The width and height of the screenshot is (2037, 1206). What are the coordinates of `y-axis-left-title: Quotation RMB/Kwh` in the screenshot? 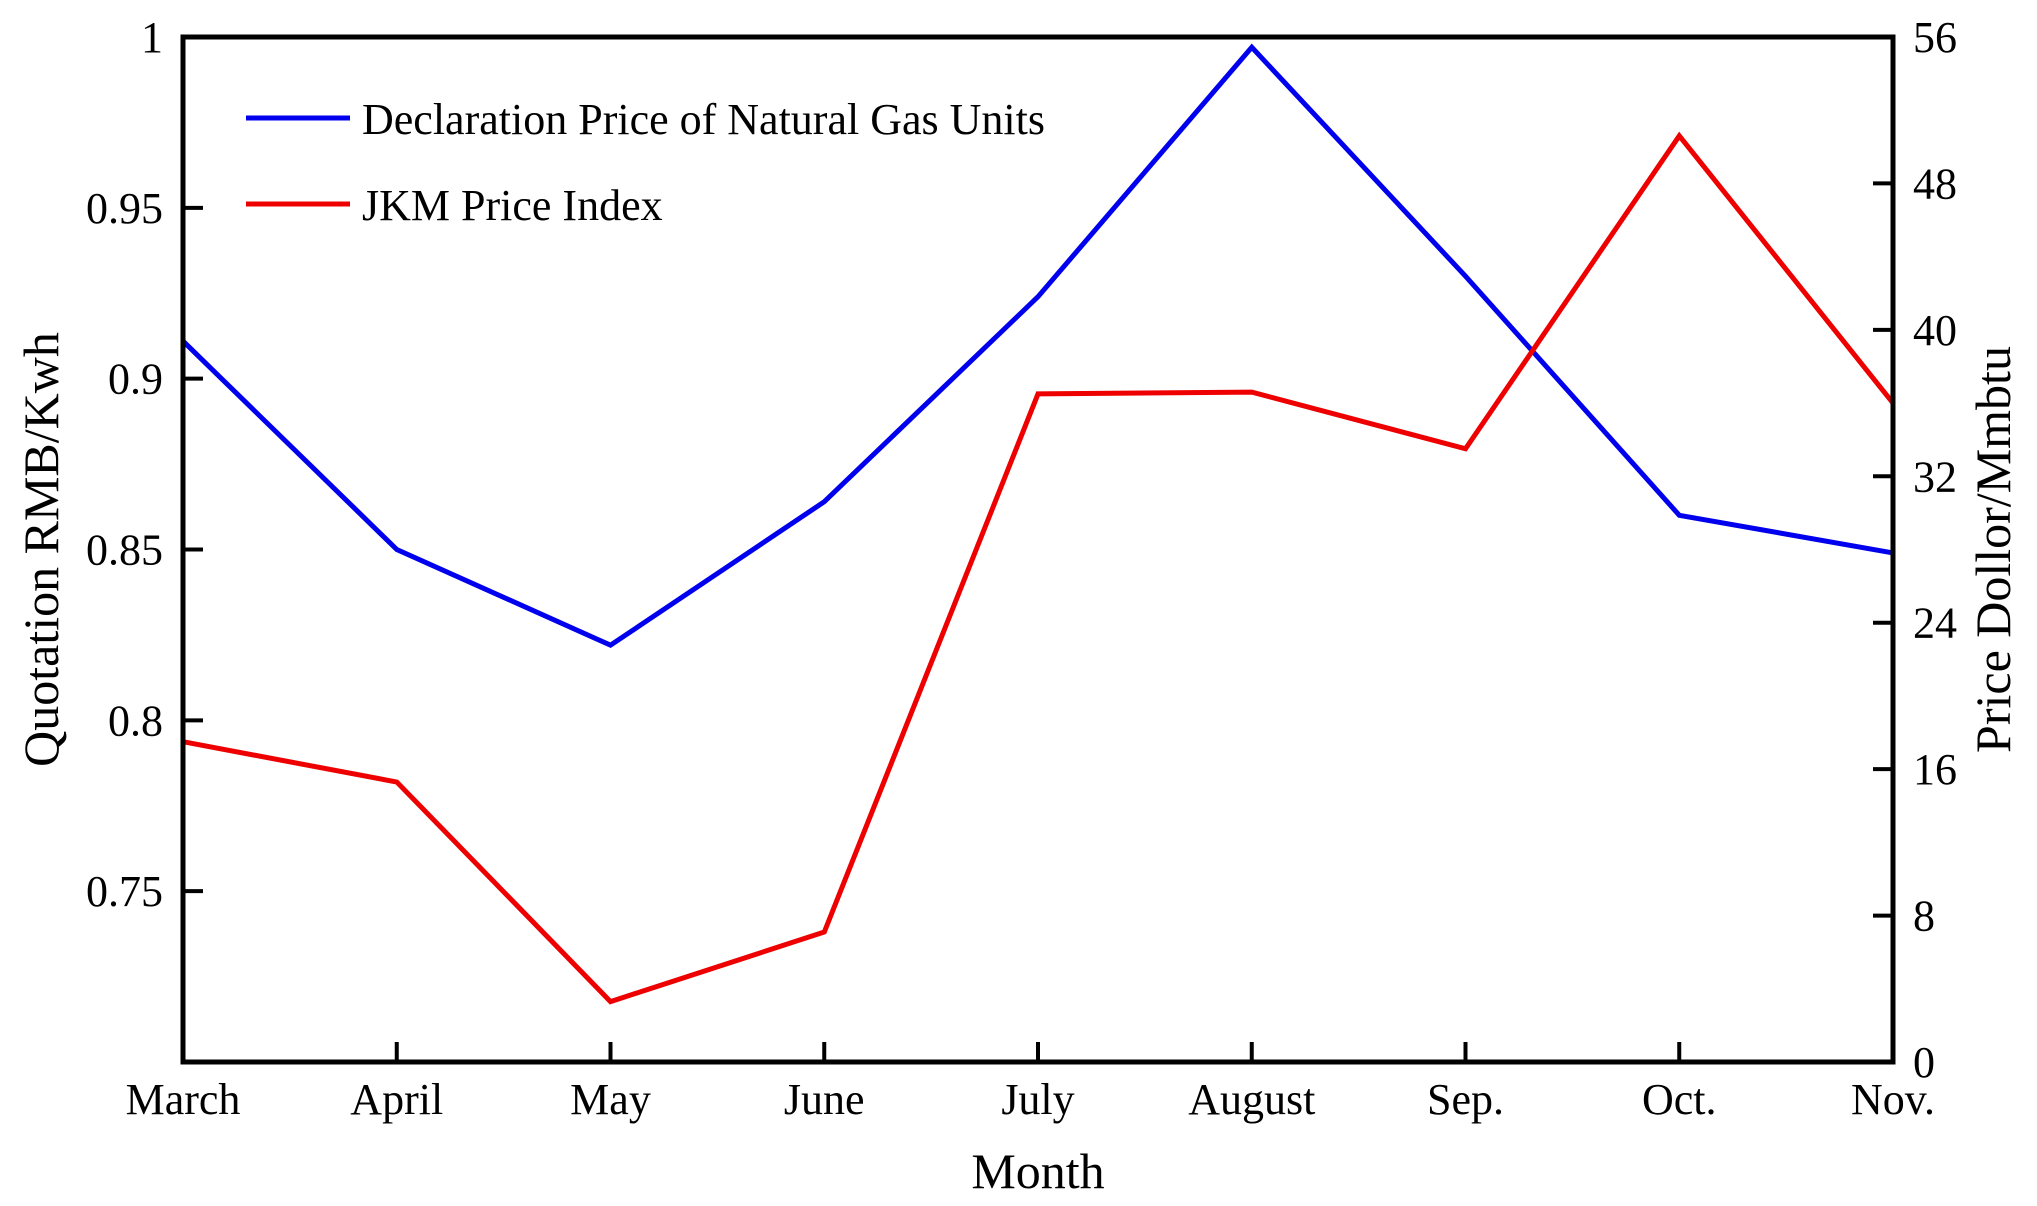 It's located at (41, 549).